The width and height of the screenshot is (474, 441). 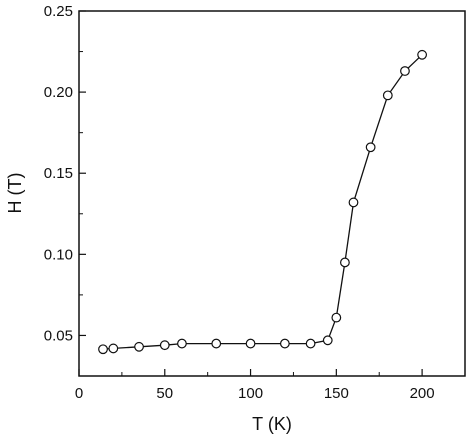 What do you see at coordinates (422, 393) in the screenshot?
I see `x-tick-label: 200` at bounding box center [422, 393].